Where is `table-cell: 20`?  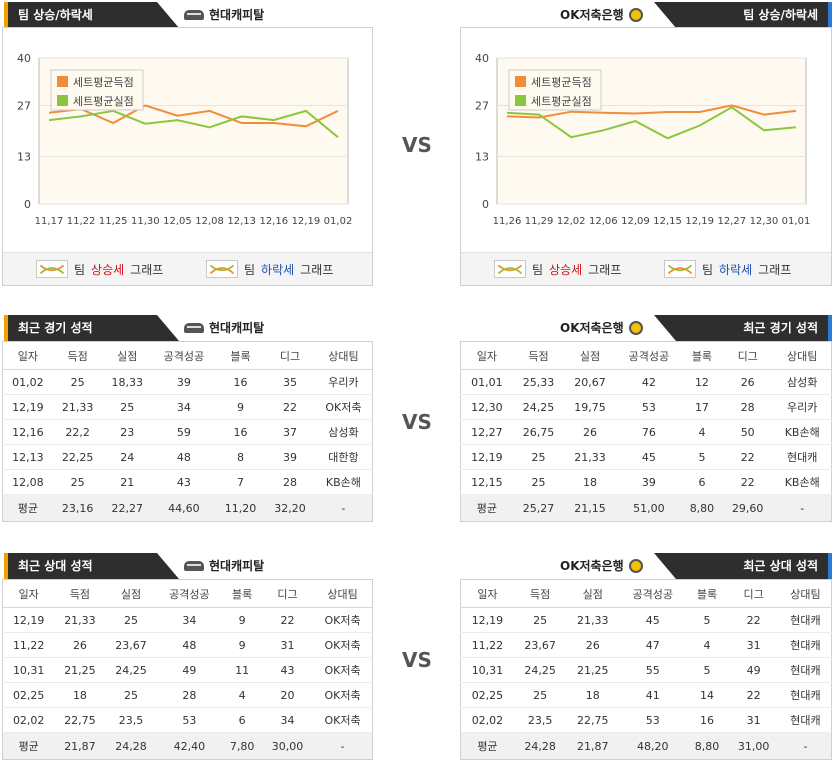
table-cell: 20 is located at coordinates (287, 695).